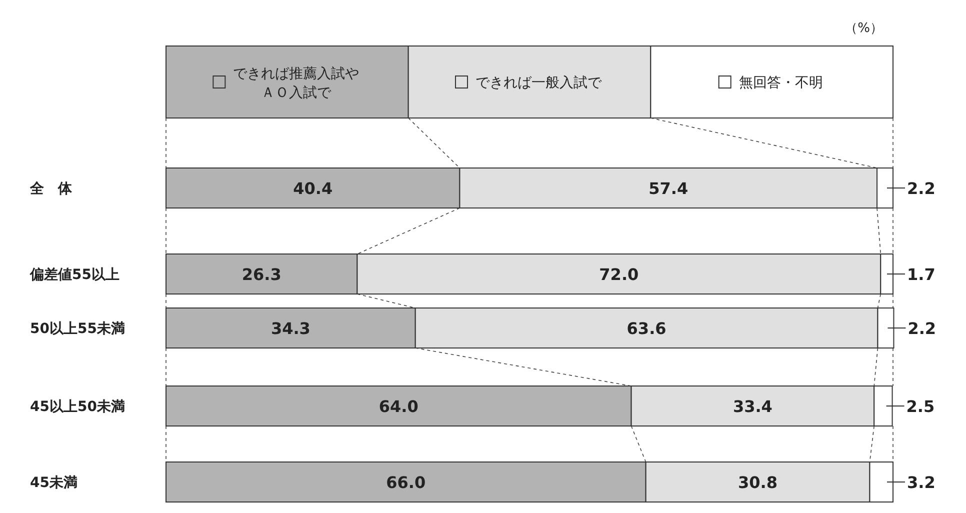 This screenshot has height=513, width=966. Describe the element at coordinates (758, 482) in the screenshot. I see `data-label: 30.8` at that location.